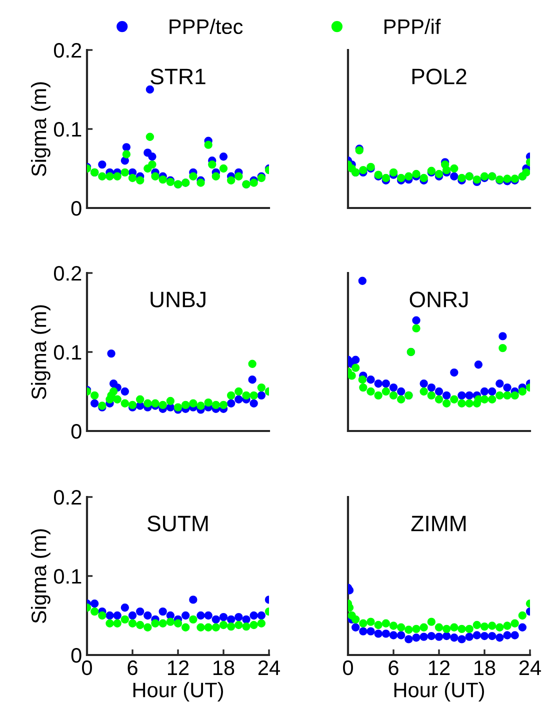 The height and width of the screenshot is (710, 542). What do you see at coordinates (438, 524) in the screenshot?
I see `text: ZIMM` at bounding box center [438, 524].